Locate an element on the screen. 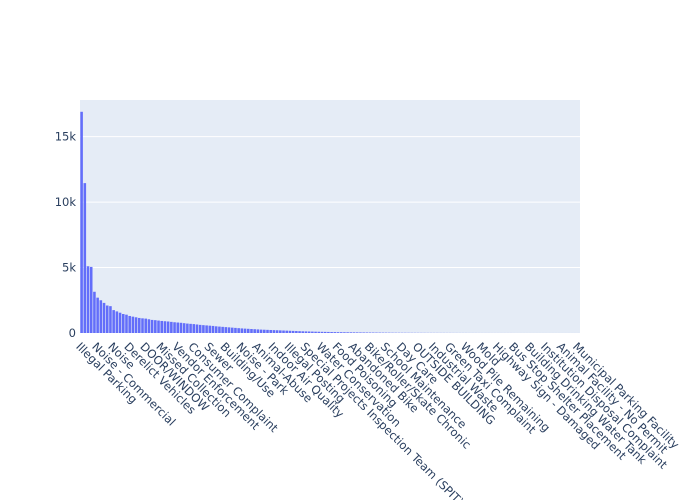  y-tick-label: 10k is located at coordinates (66, 202).